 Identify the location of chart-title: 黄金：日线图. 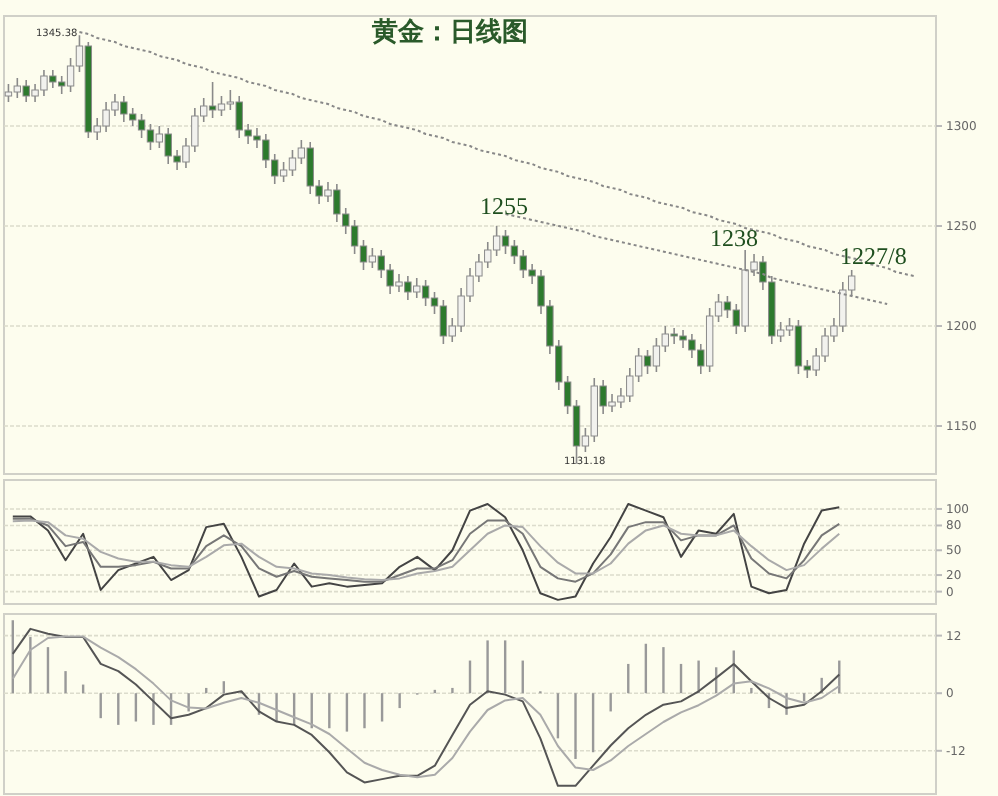
(449, 31).